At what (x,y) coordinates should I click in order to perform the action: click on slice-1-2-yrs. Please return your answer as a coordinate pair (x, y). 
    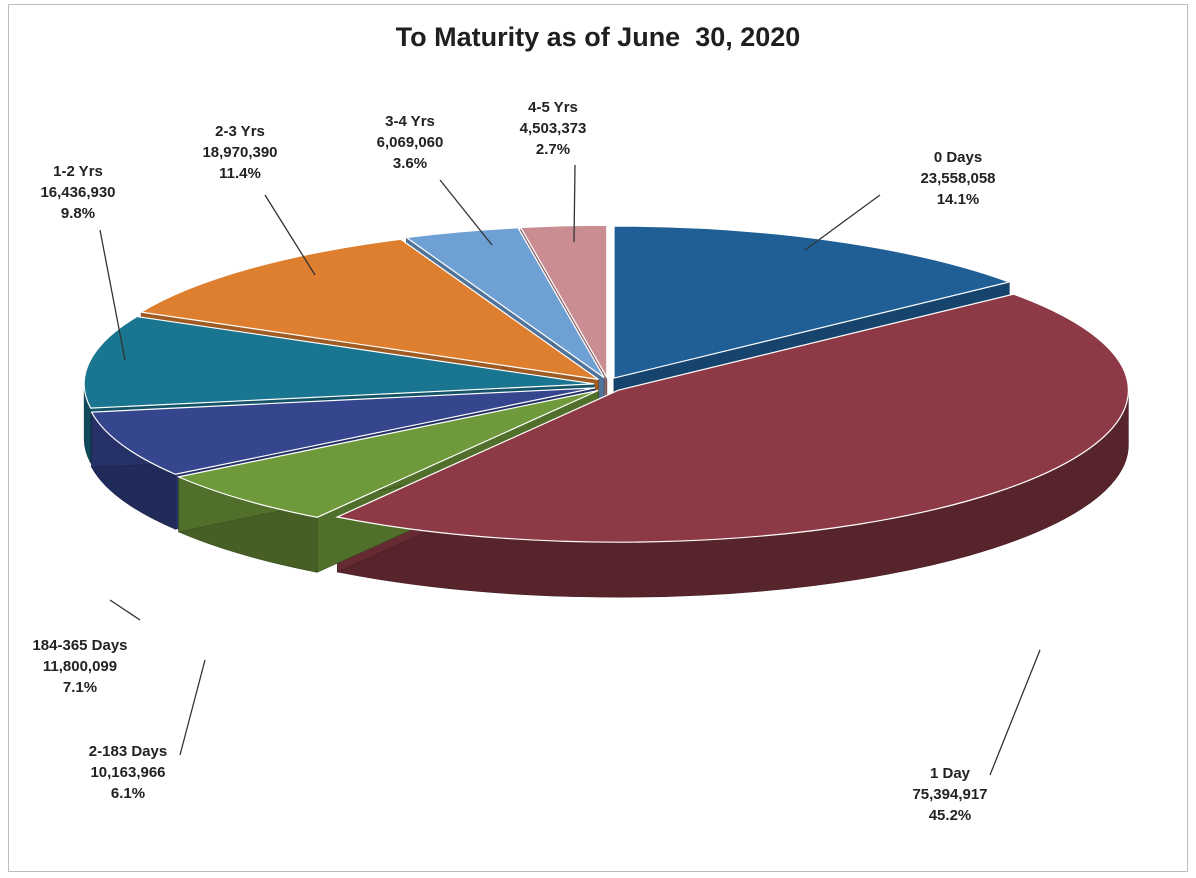
    Looking at the image, I should click on (339, 362).